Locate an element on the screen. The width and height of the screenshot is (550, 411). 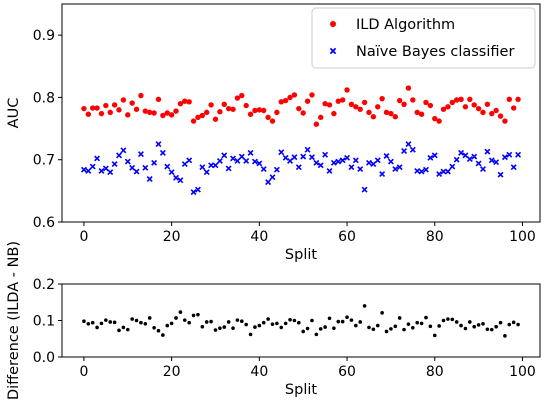
x-tick-label: 80 is located at coordinates (435, 372).